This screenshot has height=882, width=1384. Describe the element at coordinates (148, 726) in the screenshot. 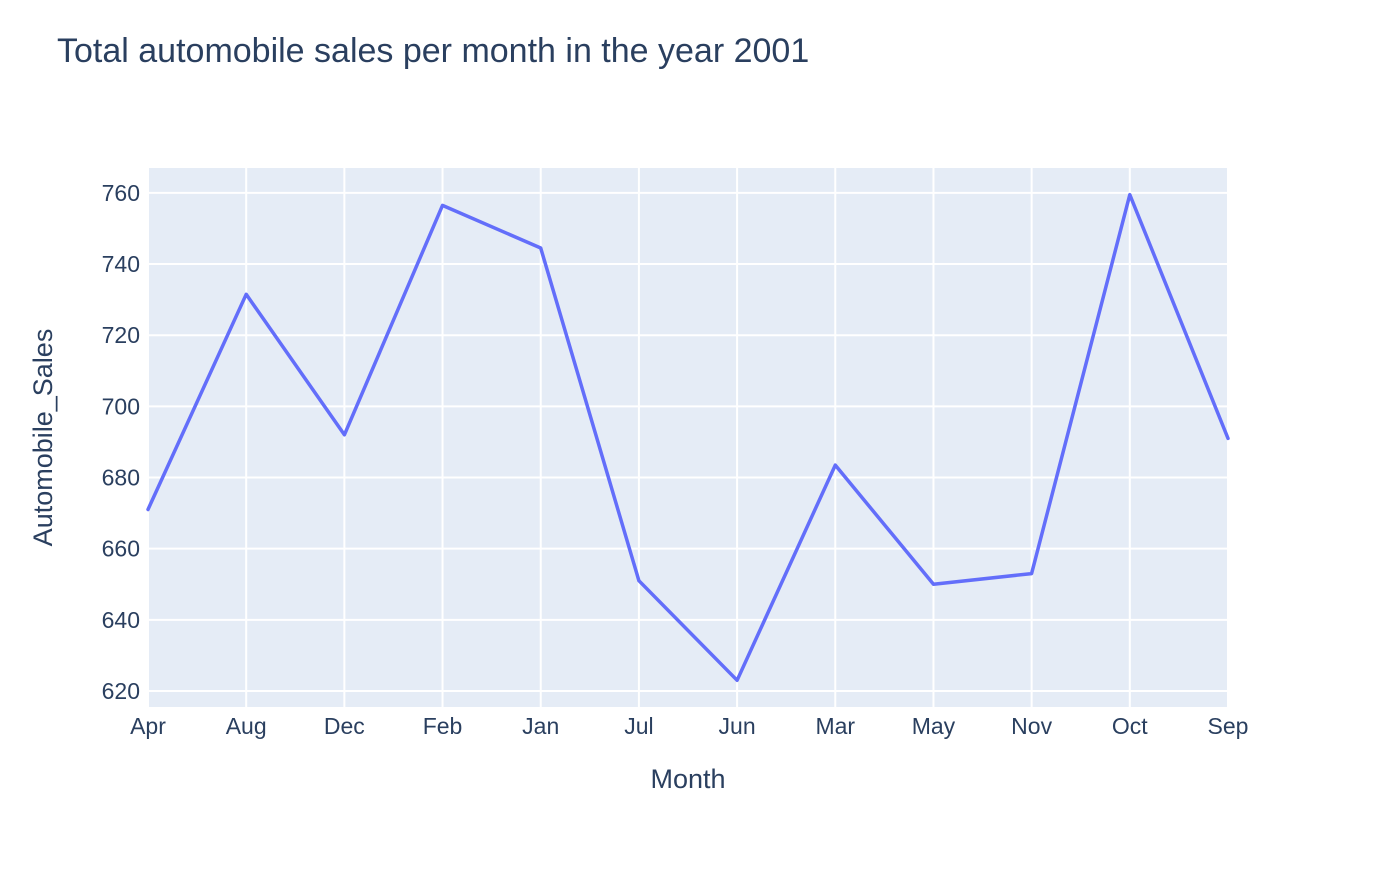

I see `x-tick-label: Apr` at that location.